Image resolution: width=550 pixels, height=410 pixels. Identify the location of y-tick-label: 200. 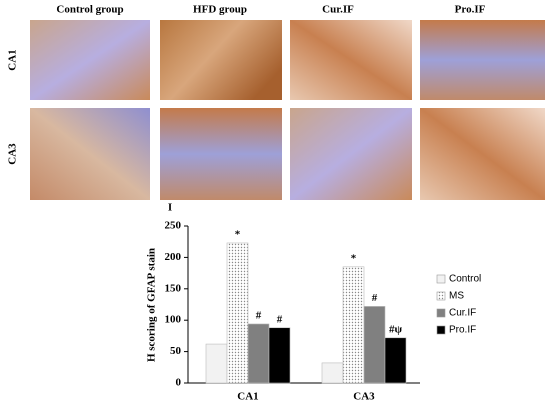
(173, 257).